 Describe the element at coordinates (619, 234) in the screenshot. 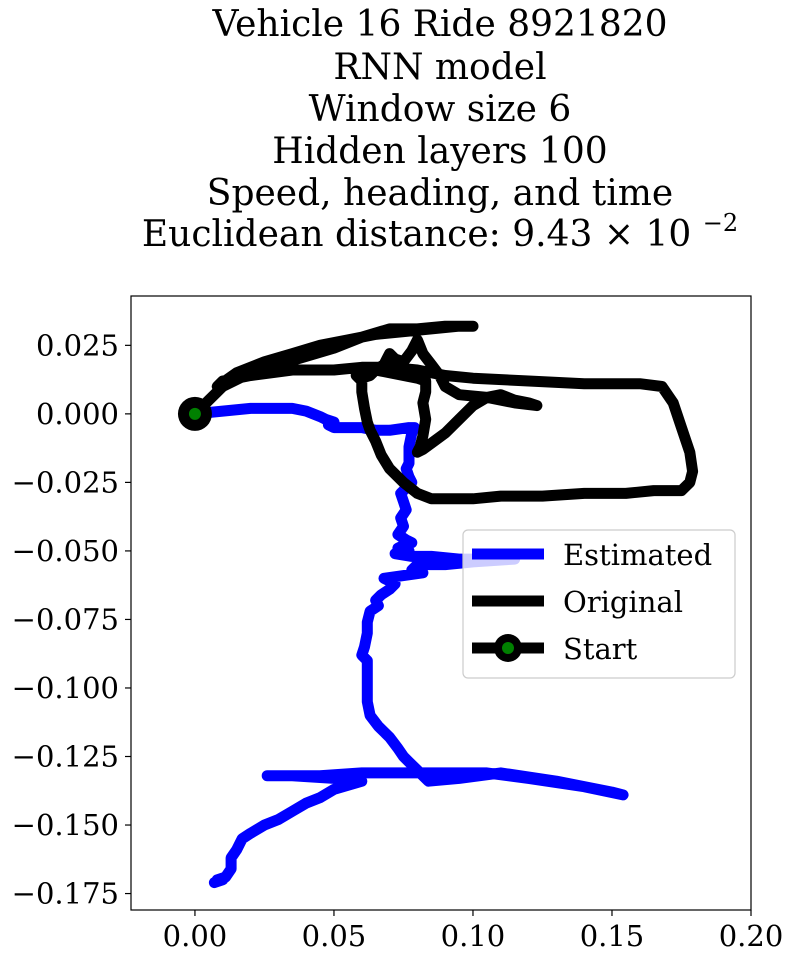

I see `title-metric-times: ×` at that location.